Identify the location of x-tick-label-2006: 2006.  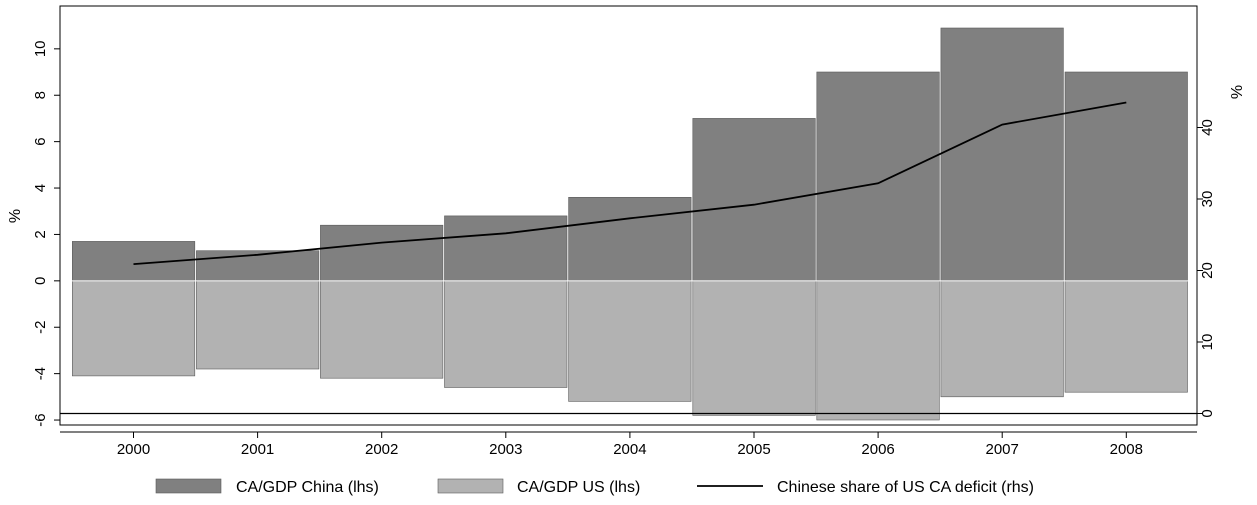
(877, 449).